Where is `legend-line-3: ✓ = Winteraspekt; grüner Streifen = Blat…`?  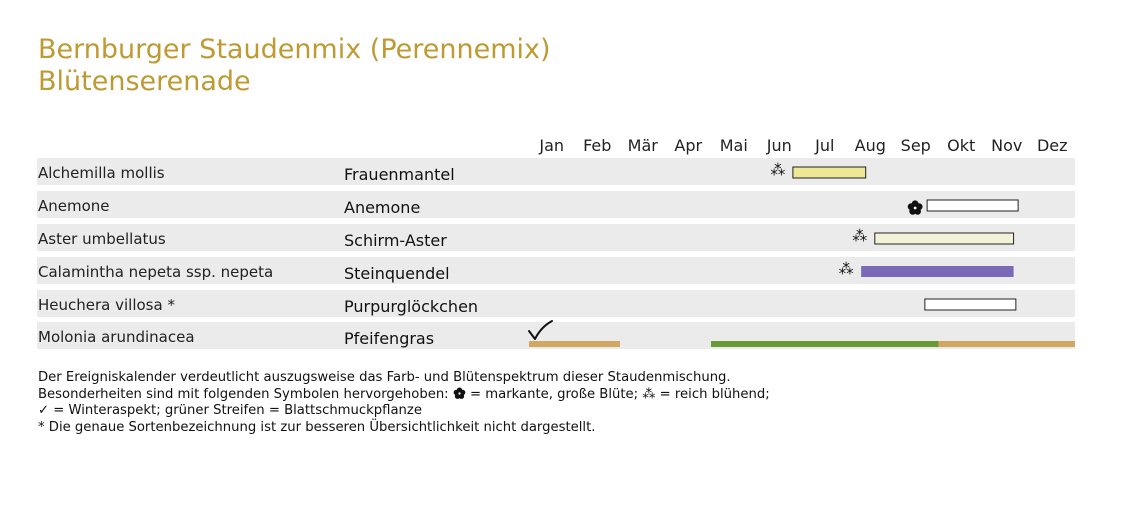 legend-line-3: ✓ = Winteraspekt; grüner Streifen = Blat… is located at coordinates (230, 410).